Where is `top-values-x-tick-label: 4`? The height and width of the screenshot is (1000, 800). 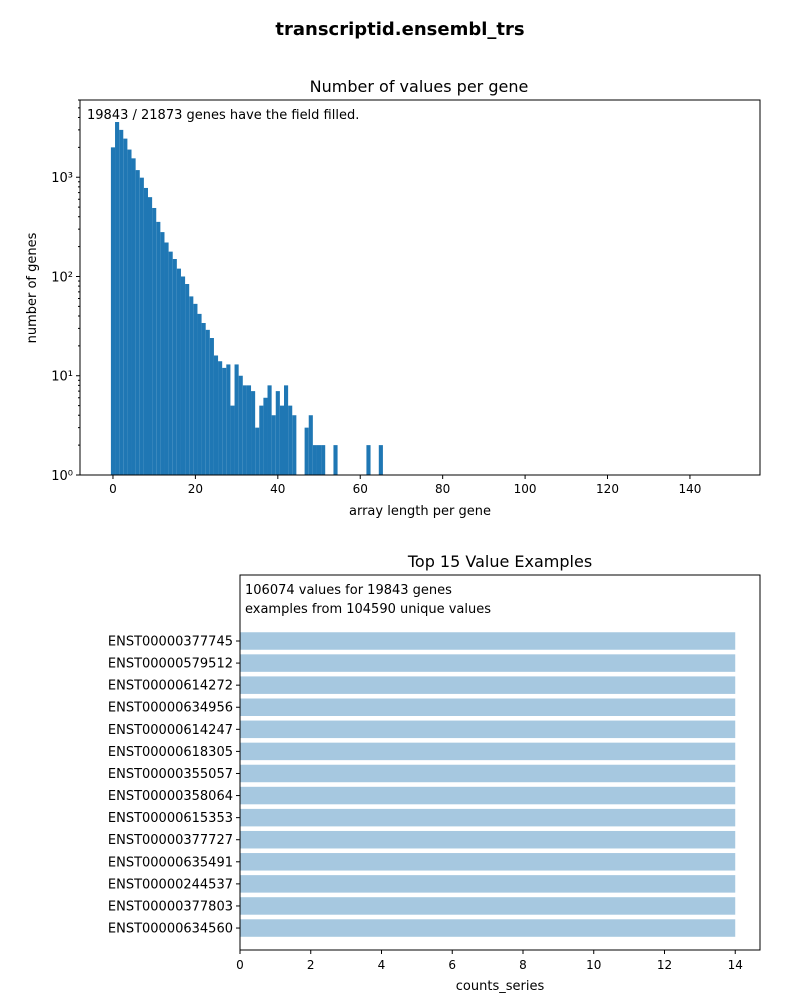 top-values-x-tick-label: 4 is located at coordinates (382, 965).